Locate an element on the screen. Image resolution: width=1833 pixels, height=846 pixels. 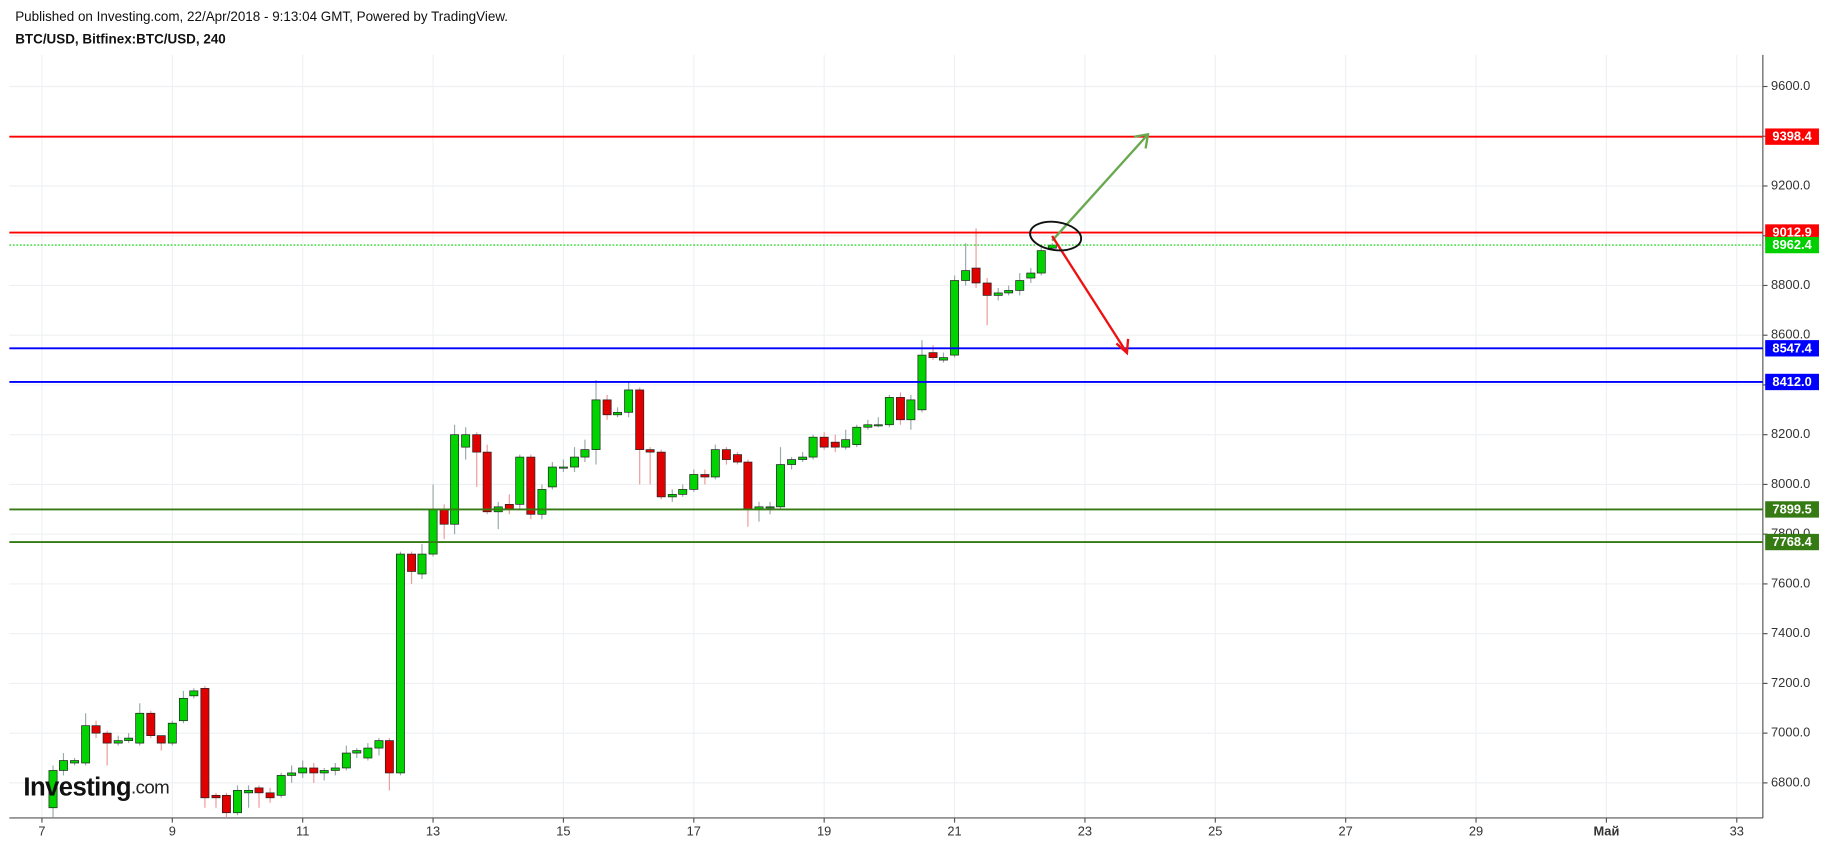
down-arrow-head is located at coordinates (1122, 347).